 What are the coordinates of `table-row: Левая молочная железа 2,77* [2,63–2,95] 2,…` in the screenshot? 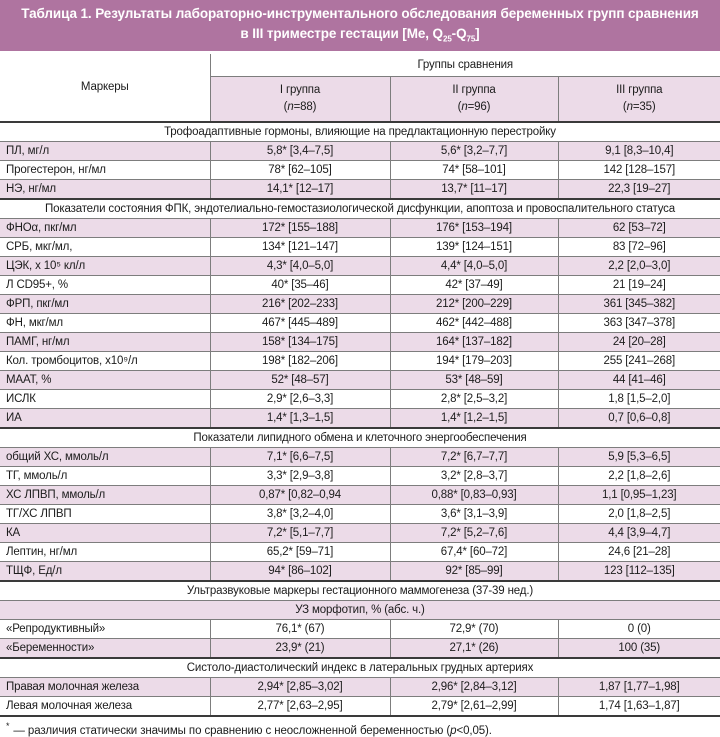 It's located at (360, 706).